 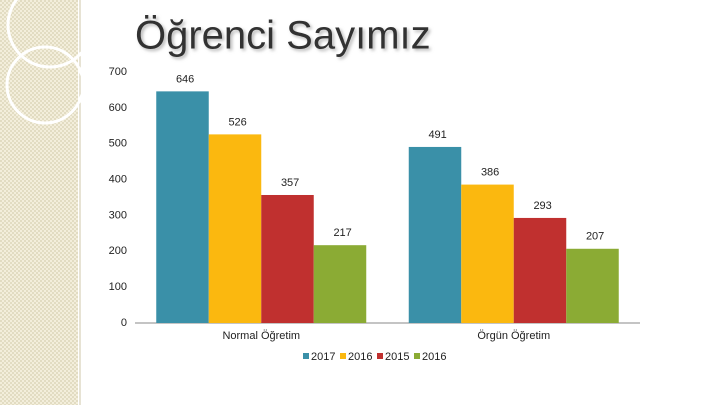 What do you see at coordinates (490, 172) in the screenshot?
I see `data-label: 386` at bounding box center [490, 172].